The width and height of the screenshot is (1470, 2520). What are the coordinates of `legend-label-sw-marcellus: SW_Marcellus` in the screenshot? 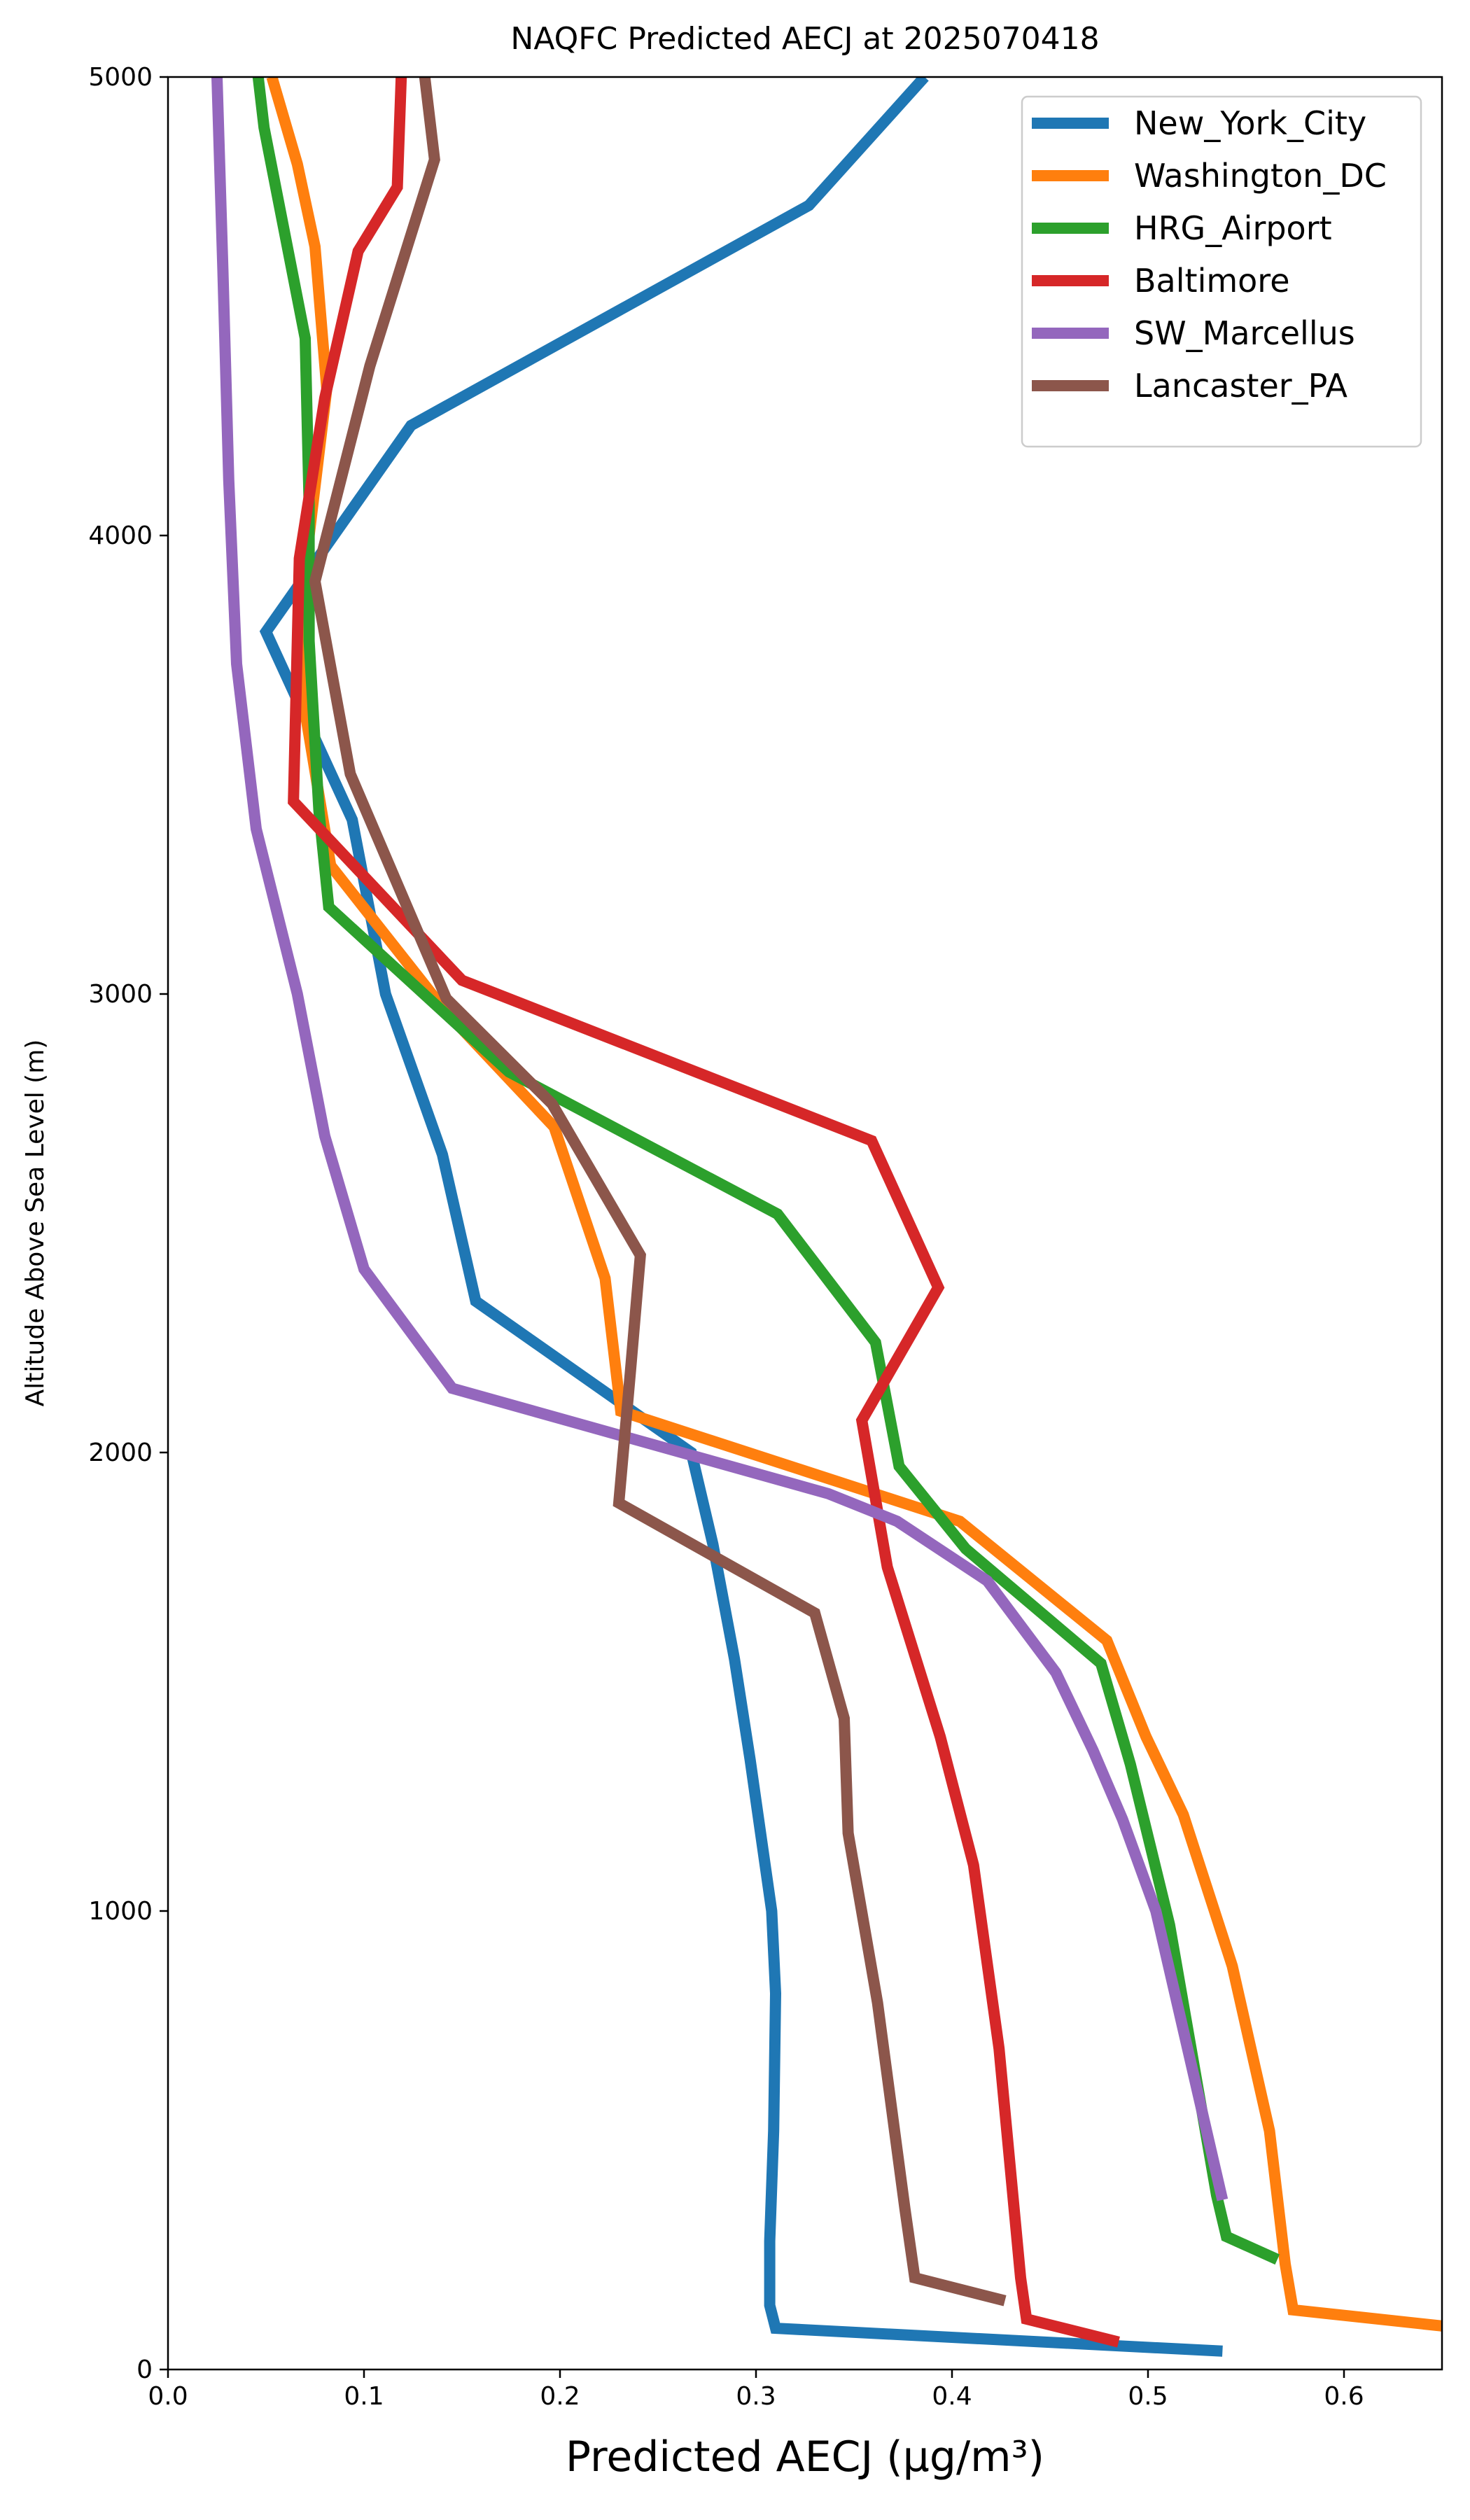 It's located at (1244, 333).